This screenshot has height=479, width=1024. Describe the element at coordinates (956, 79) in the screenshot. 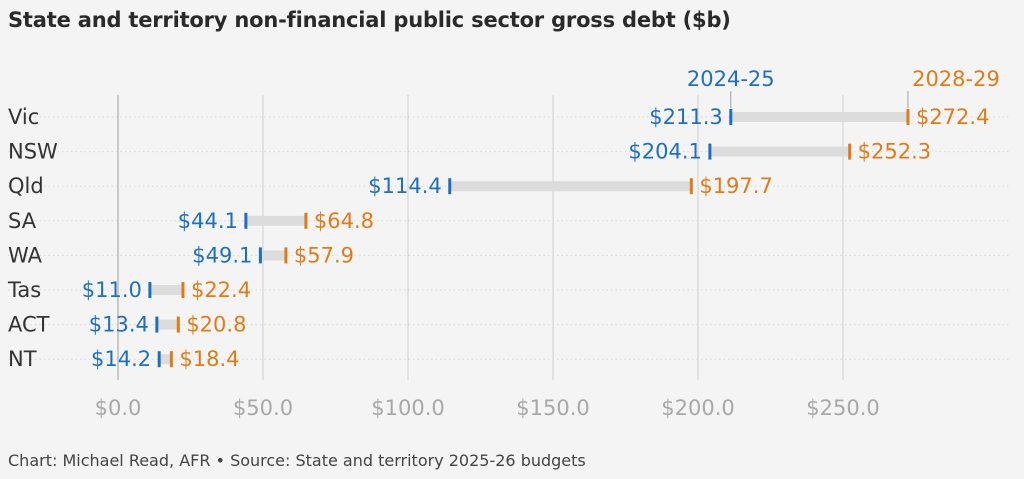

I see `series-label-end: 2028-29` at that location.